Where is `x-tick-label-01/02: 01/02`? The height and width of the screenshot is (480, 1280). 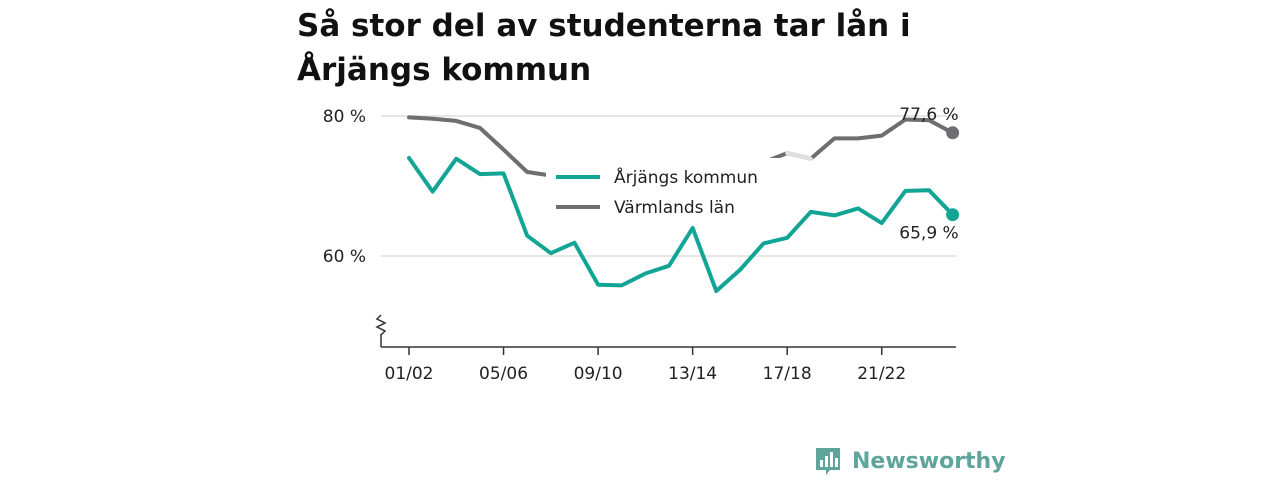
x-tick-label-01/02: 01/02 is located at coordinates (409, 374).